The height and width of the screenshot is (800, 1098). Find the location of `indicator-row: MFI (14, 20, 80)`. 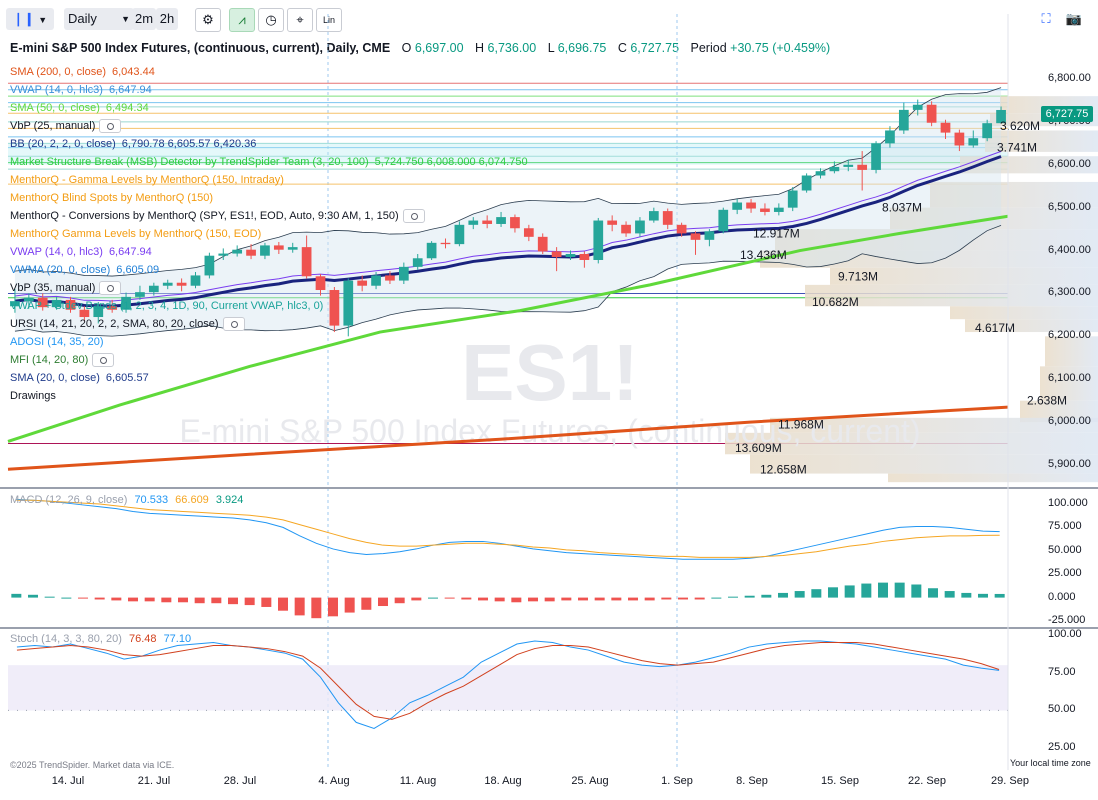

indicator-row: MFI (14, 20, 80) is located at coordinates (62, 360).